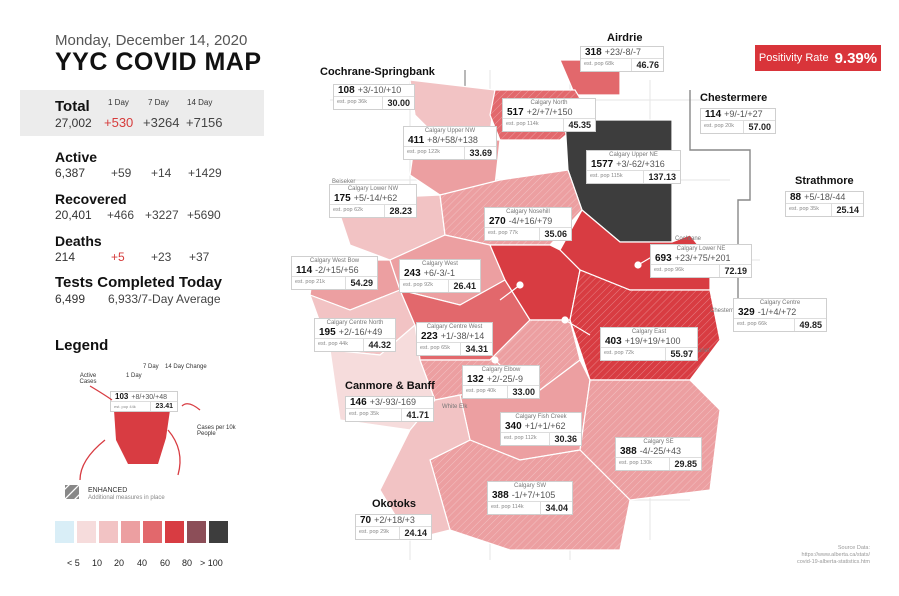  Describe the element at coordinates (398, 103) in the screenshot. I see `card-rate: 30.00` at that location.